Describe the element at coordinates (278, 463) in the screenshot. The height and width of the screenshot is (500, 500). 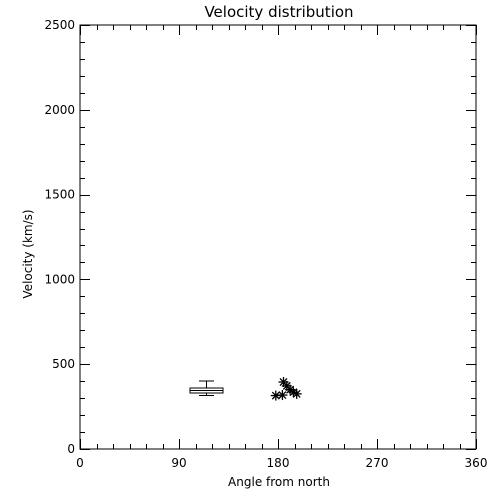
I see `x-tick-label: 180` at that location.